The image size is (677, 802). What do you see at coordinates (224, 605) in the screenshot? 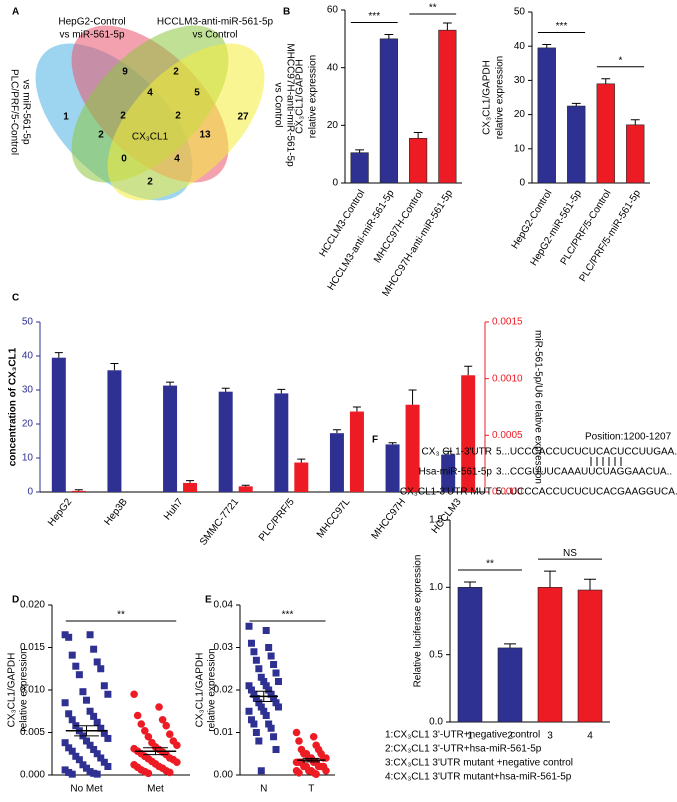
I see `y-tick-label: 0.04` at bounding box center [224, 605].